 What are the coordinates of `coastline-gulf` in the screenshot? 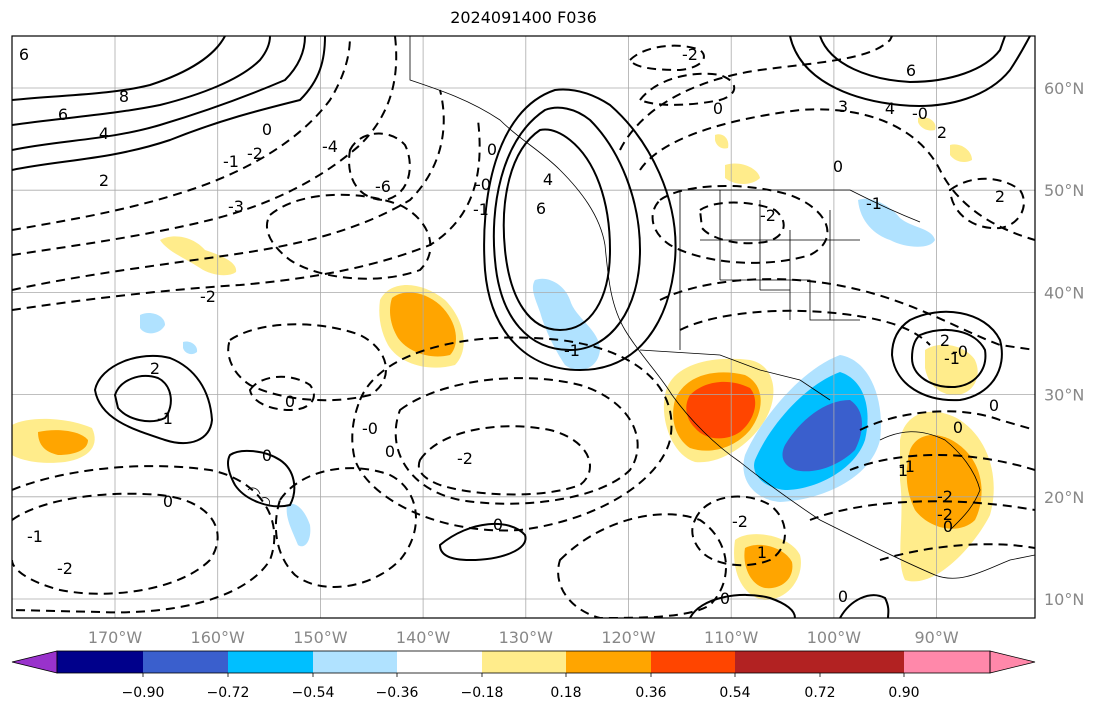 It's located at (930, 481).